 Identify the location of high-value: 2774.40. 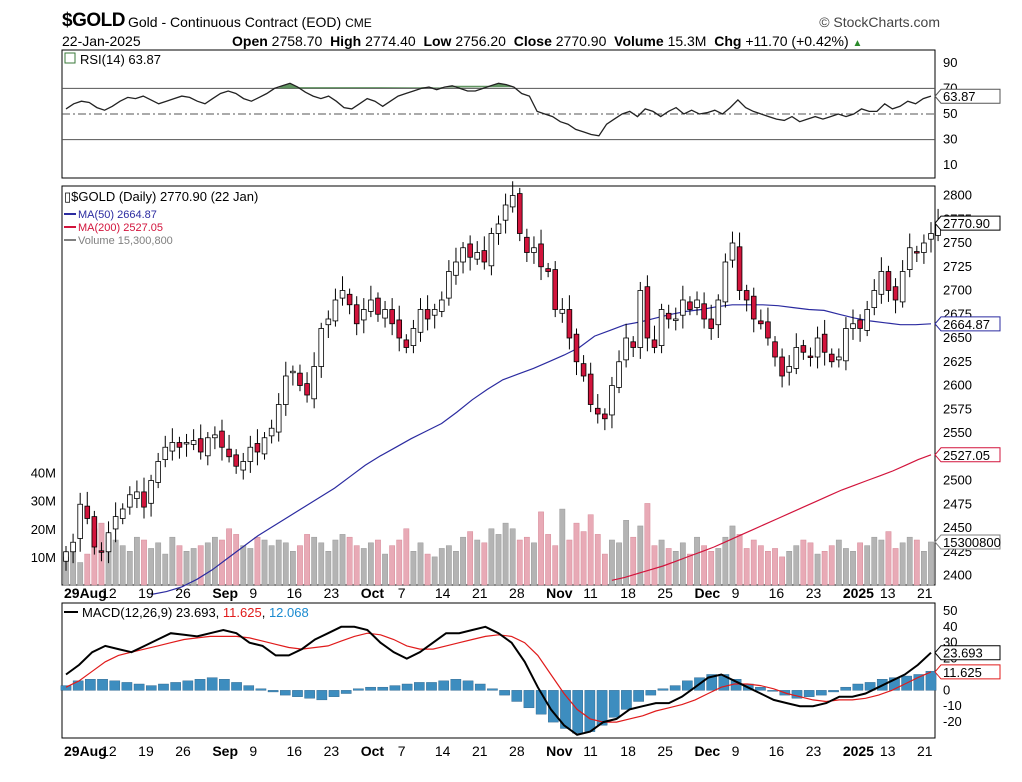
(390, 41).